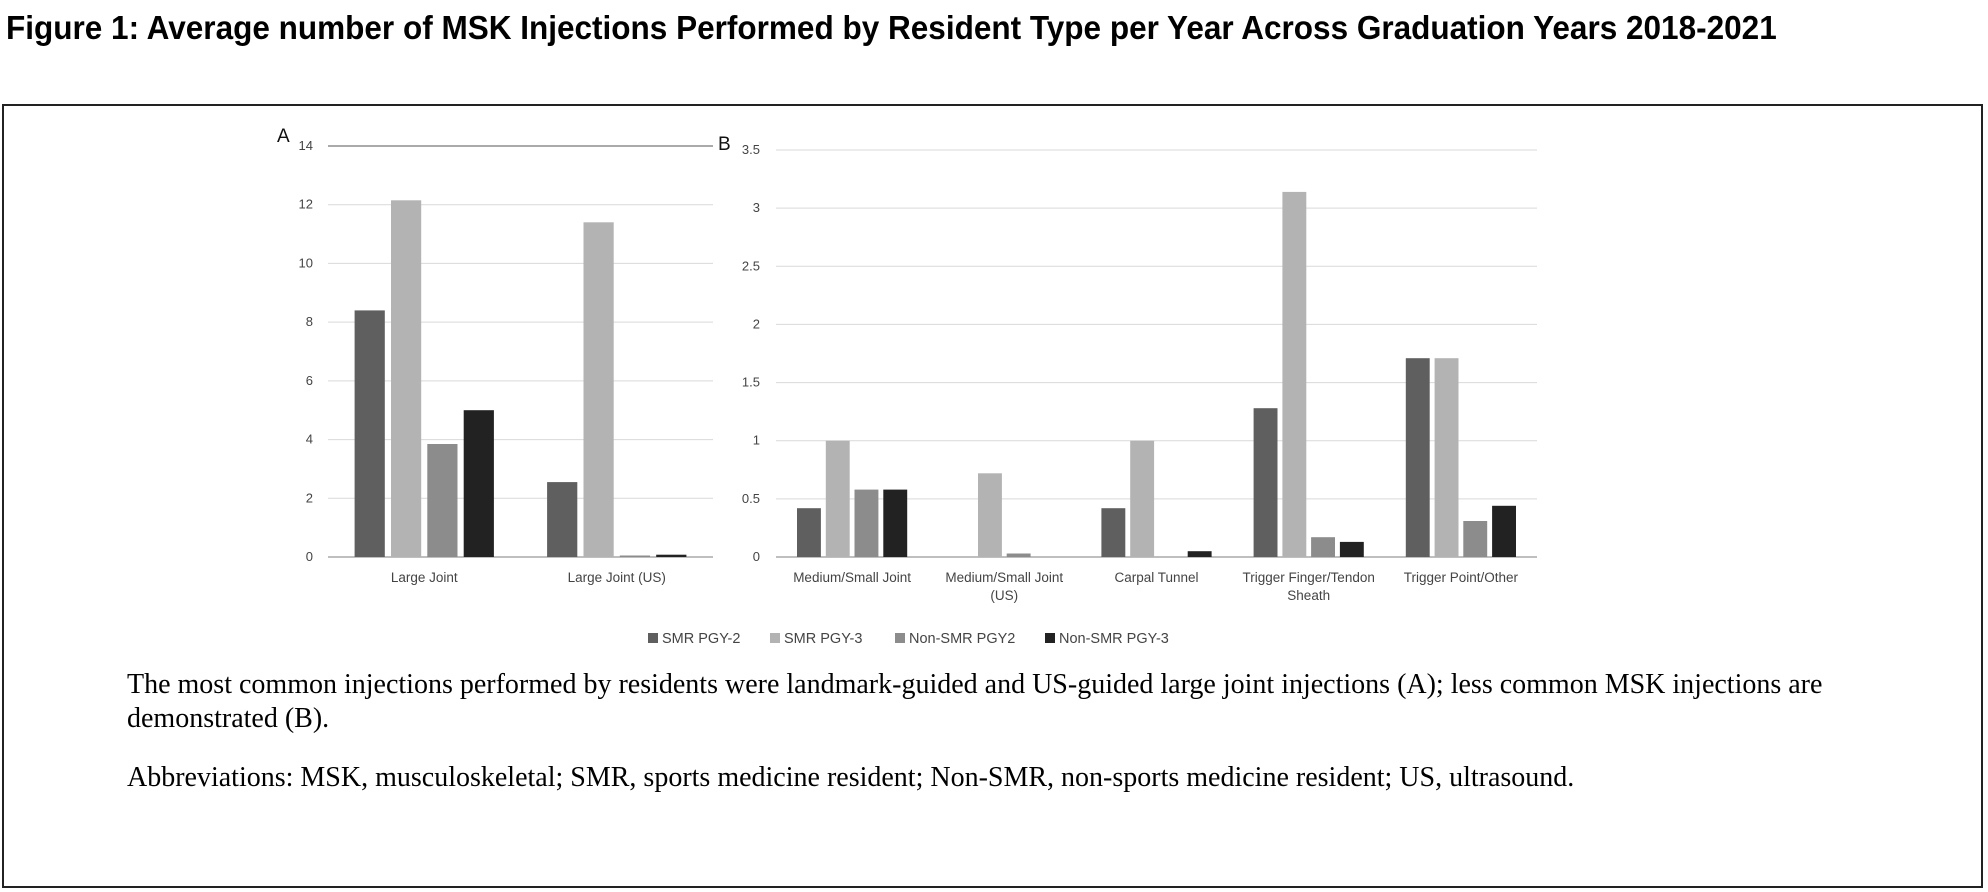  I want to click on x-tick-label: Sheath, so click(1308, 595).